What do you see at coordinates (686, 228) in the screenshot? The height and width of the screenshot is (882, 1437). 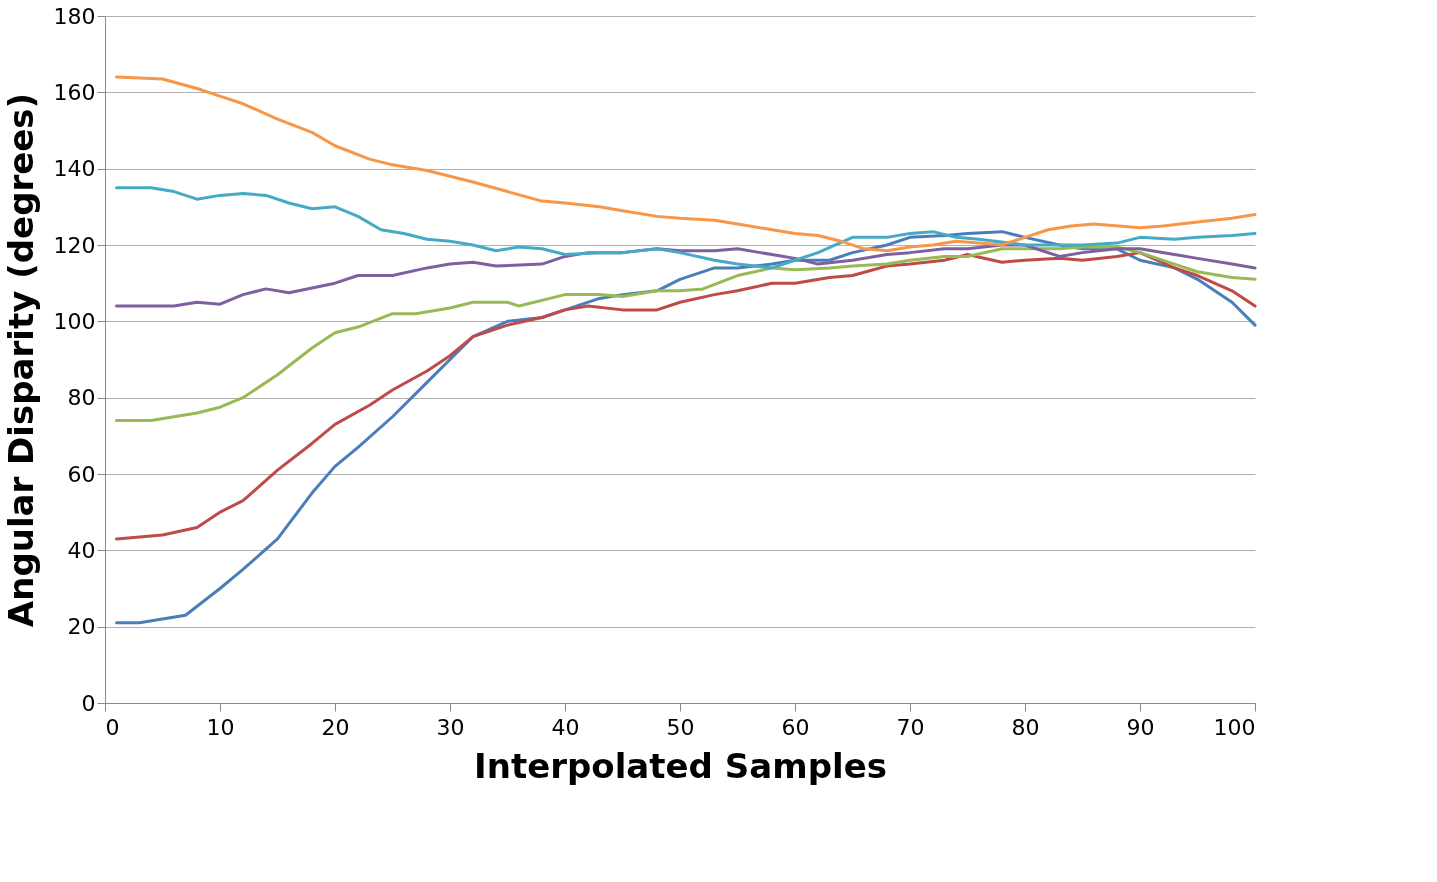 I see `line-series` at bounding box center [686, 228].